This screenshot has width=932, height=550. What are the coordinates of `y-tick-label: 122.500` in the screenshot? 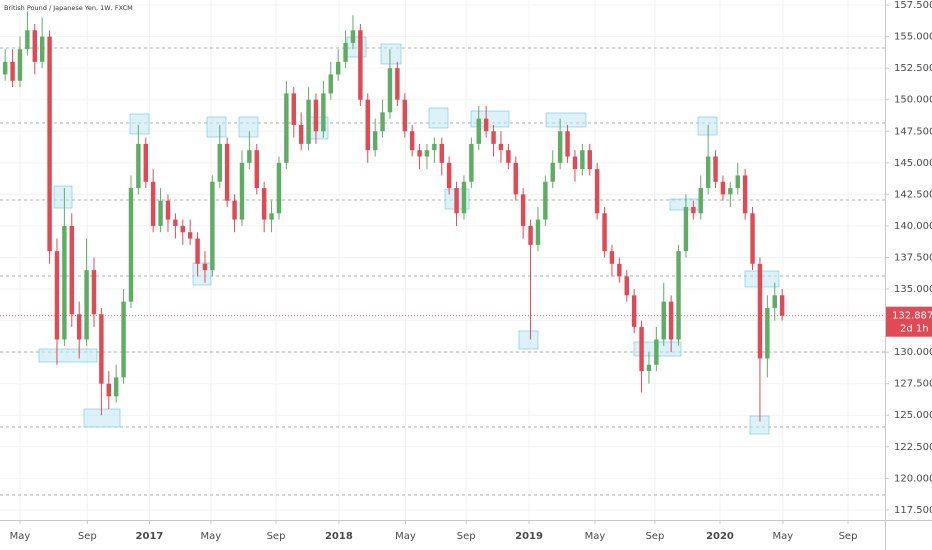 It's located at (913, 447).